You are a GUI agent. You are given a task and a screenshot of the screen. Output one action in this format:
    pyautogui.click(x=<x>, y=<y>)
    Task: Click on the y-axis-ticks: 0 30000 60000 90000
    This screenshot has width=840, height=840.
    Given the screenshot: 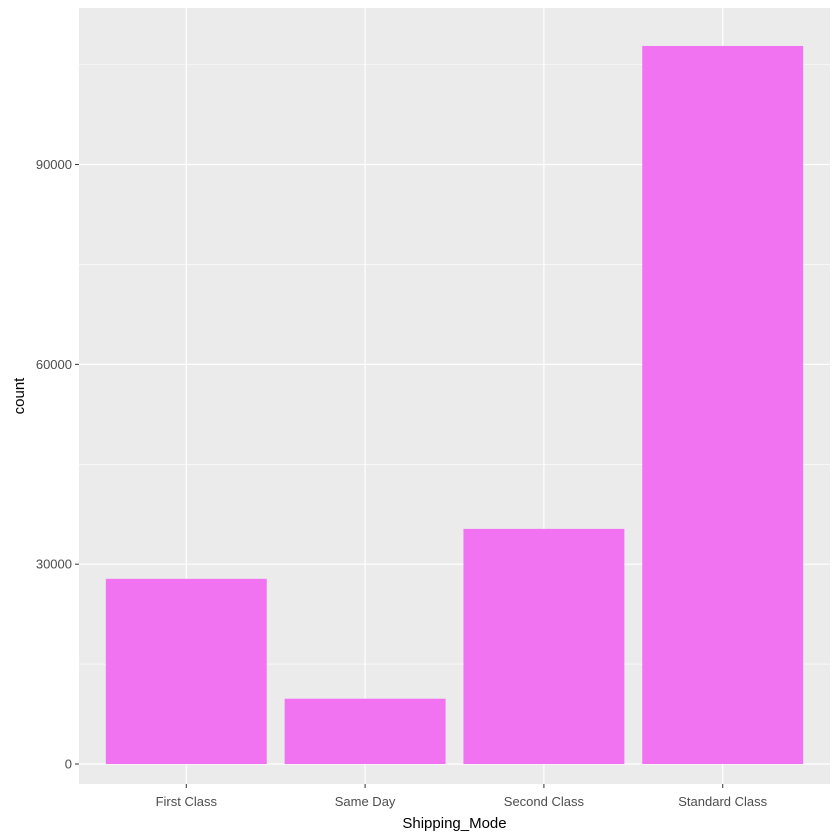 What is the action you would take?
    pyautogui.click(x=57, y=464)
    